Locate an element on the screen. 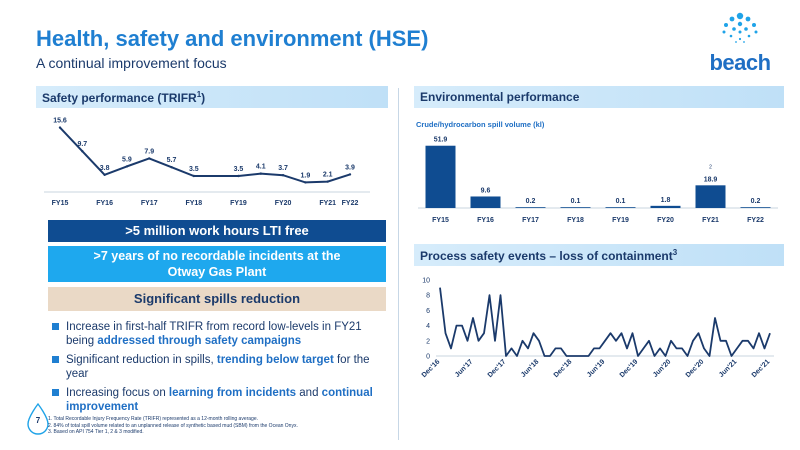  otway-banner-line-2: Otway Gas Plant is located at coordinates (217, 272).